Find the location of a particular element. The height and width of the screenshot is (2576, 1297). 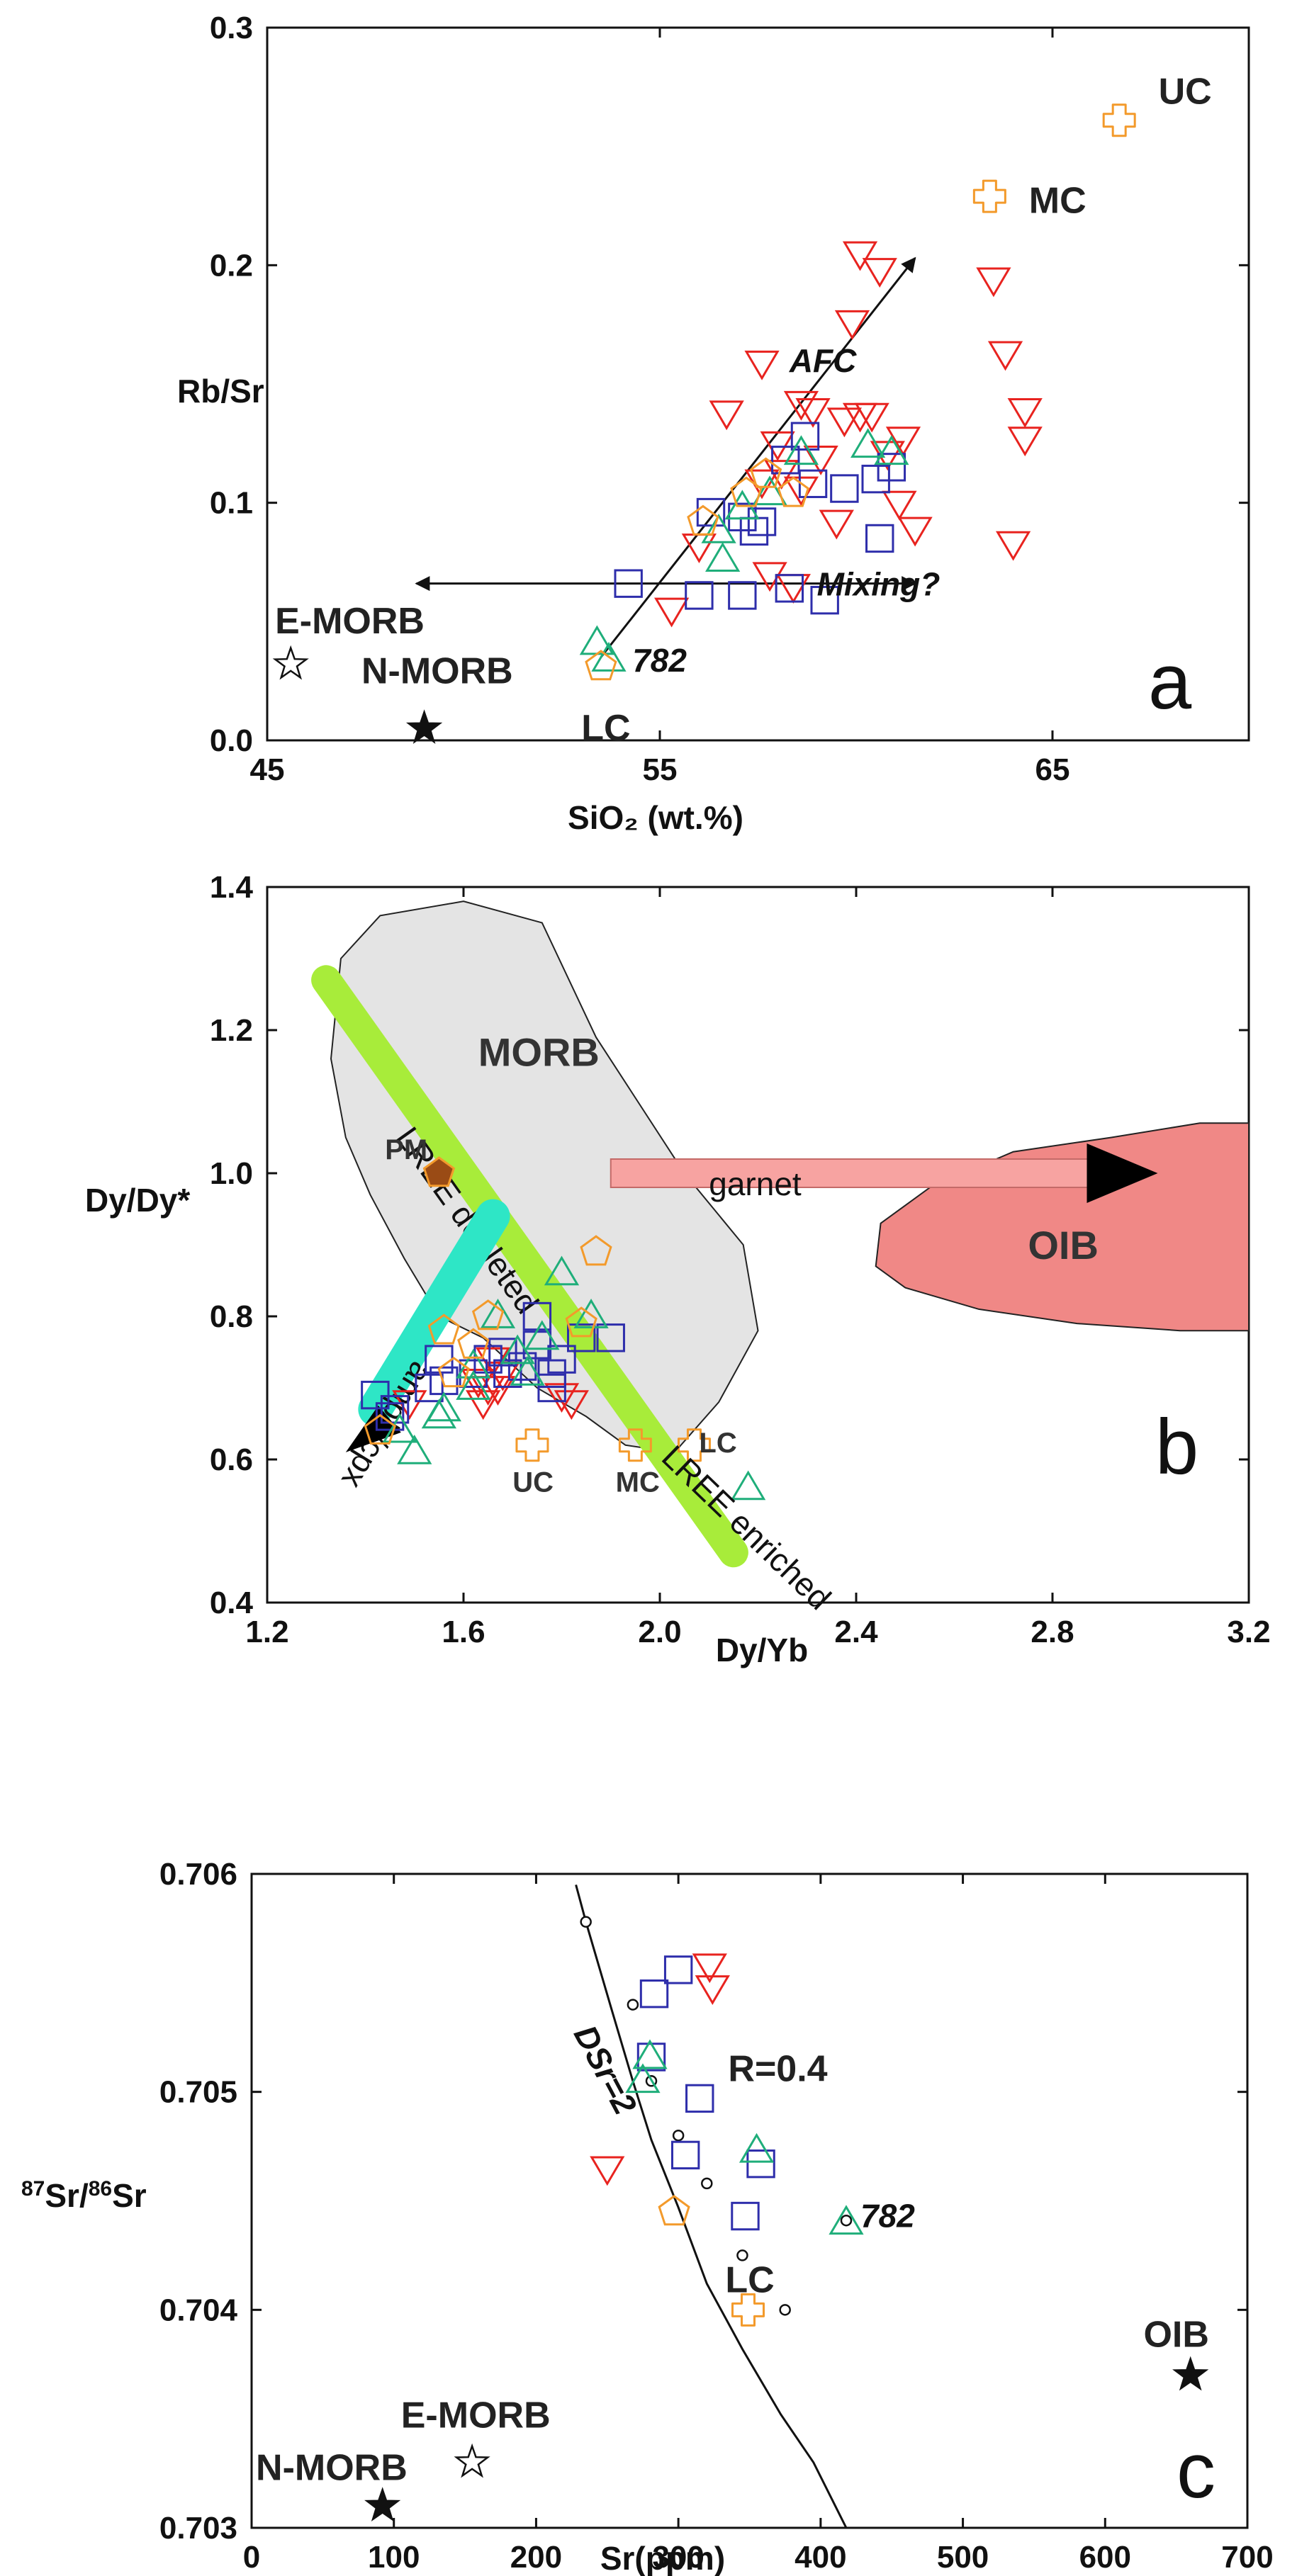

x-tick-label: 55 is located at coordinates (660, 769).